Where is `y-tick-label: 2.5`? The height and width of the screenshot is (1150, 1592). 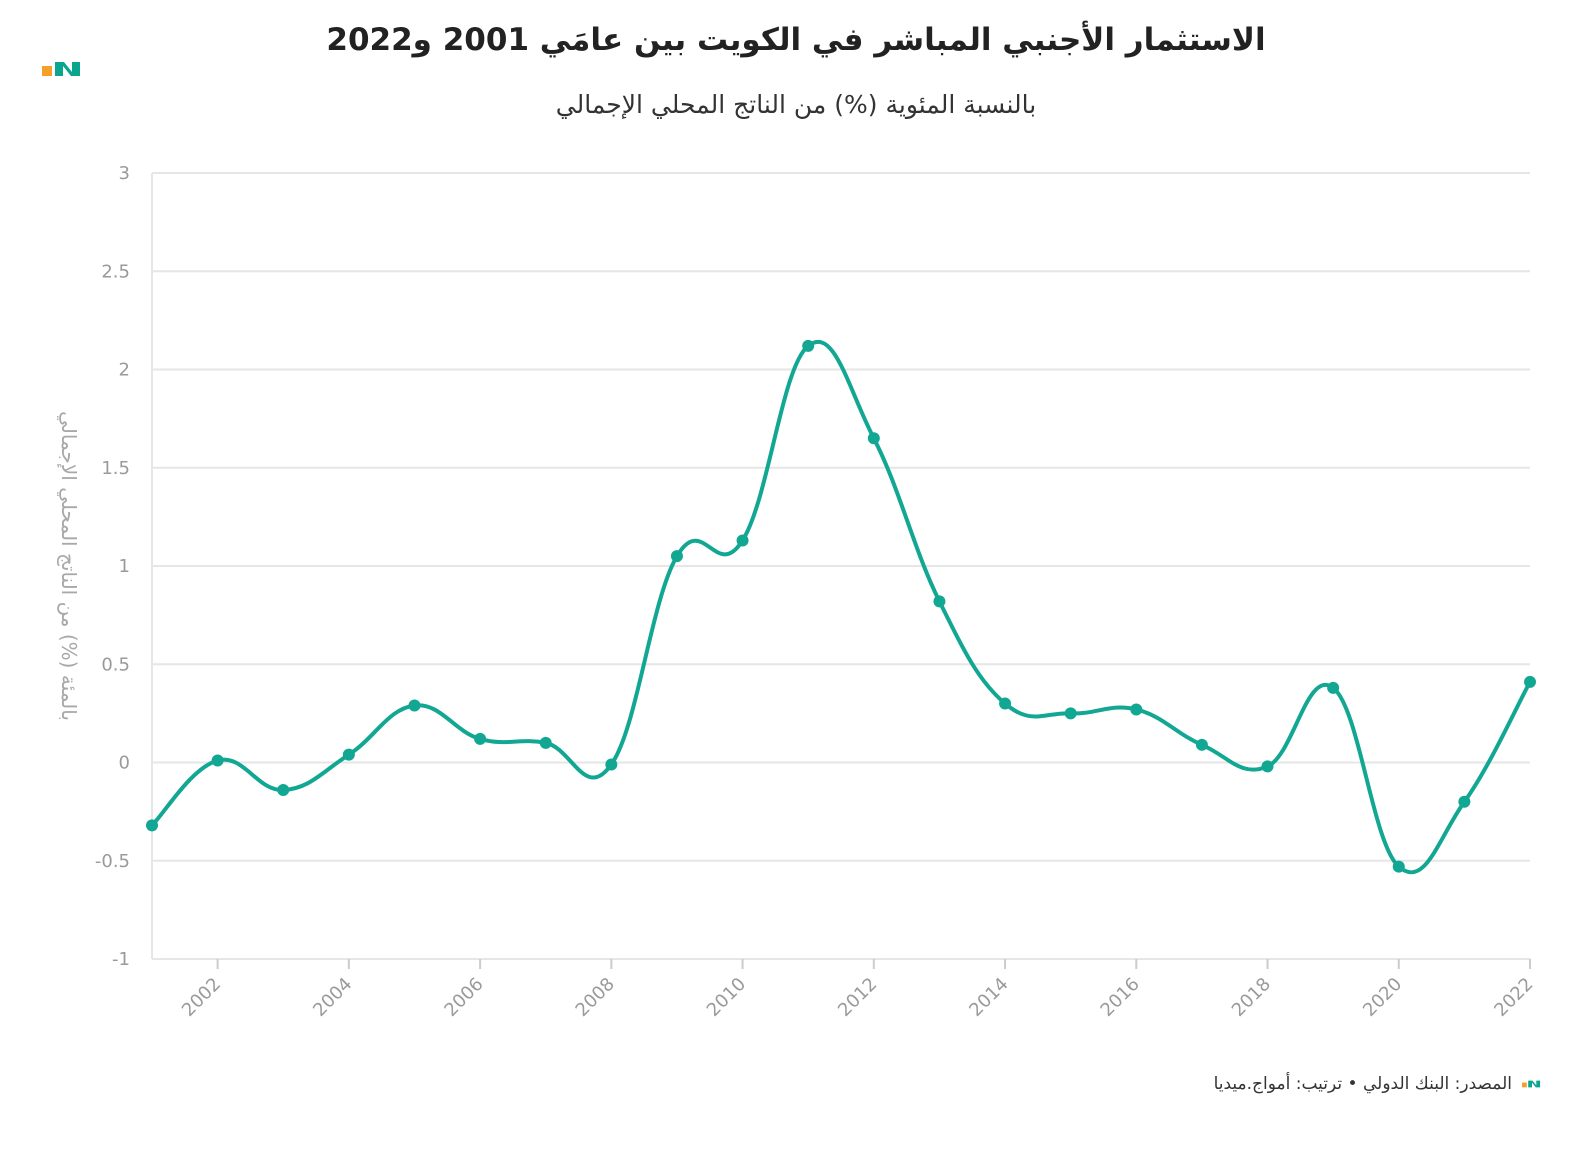 y-tick-label: 2.5 is located at coordinates (115, 271).